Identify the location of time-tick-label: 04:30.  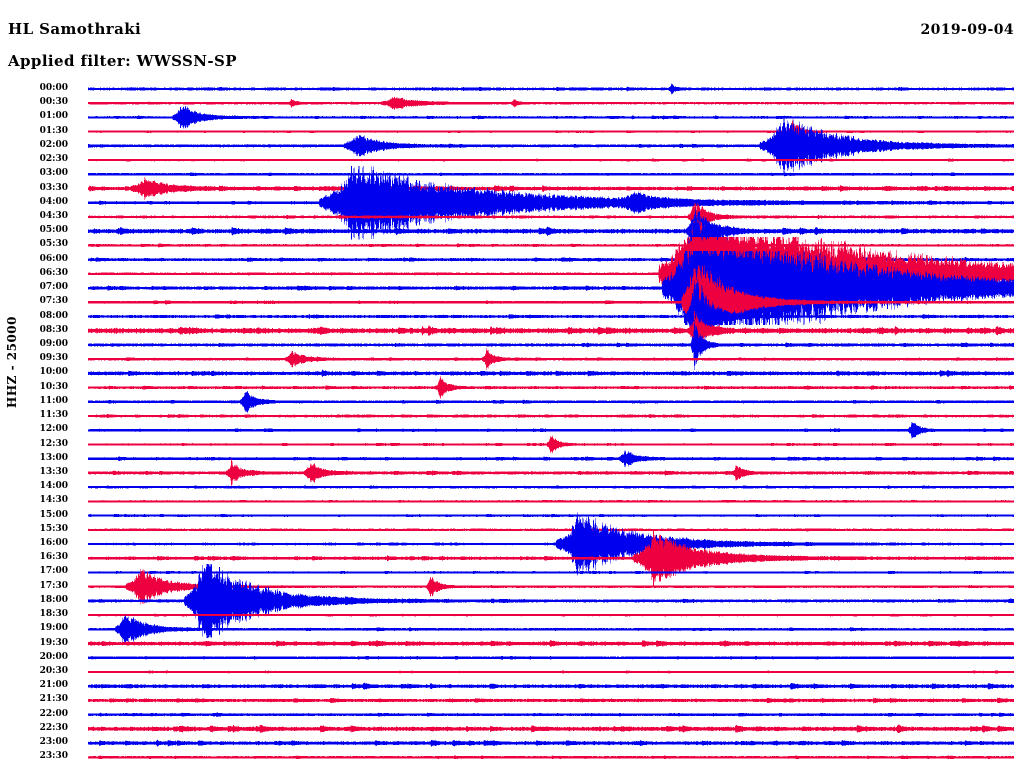
(53, 215).